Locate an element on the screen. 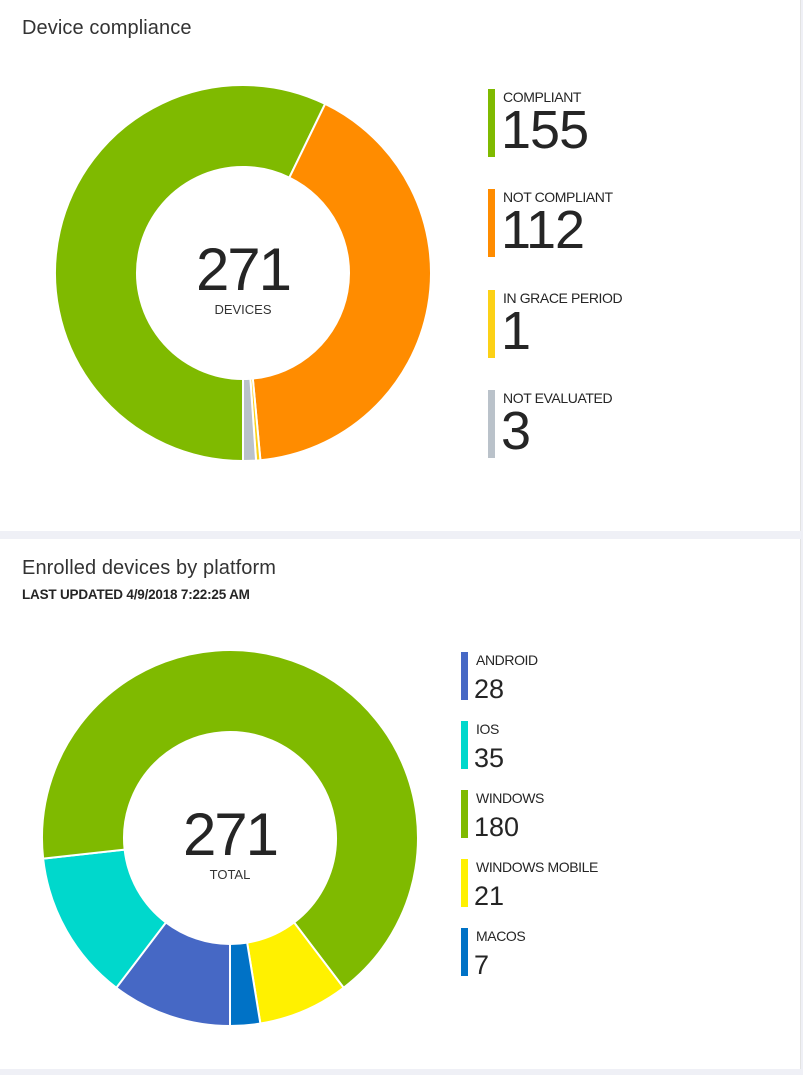 The image size is (803, 1075). donut-slice-macos is located at coordinates (245, 983).